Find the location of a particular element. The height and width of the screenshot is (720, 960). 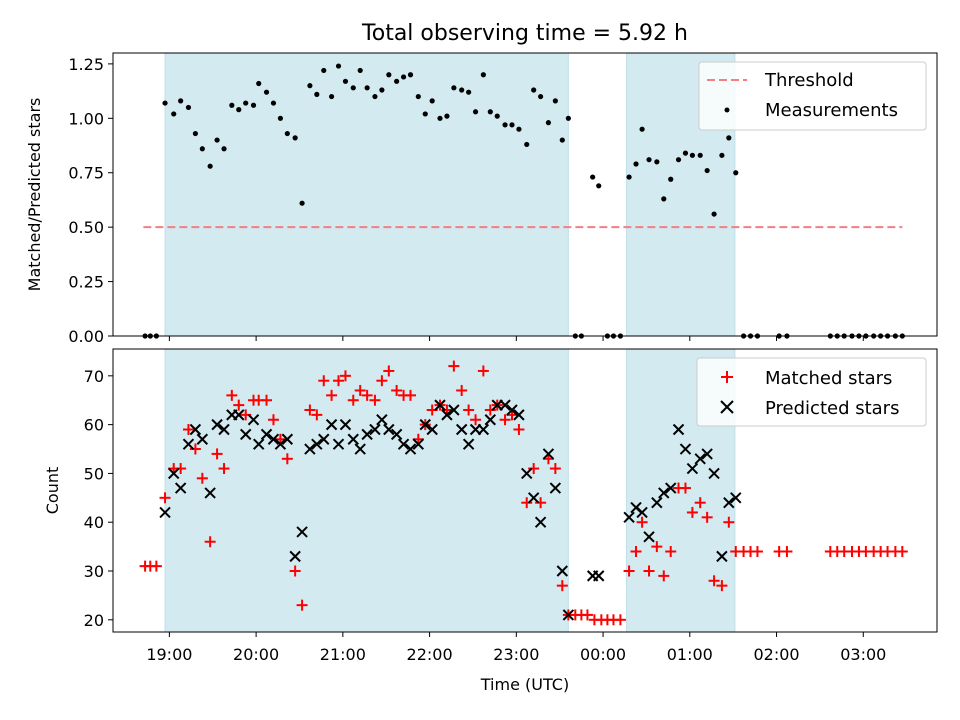

bottom-x-tick-label: 02:00 is located at coordinates (776, 654).